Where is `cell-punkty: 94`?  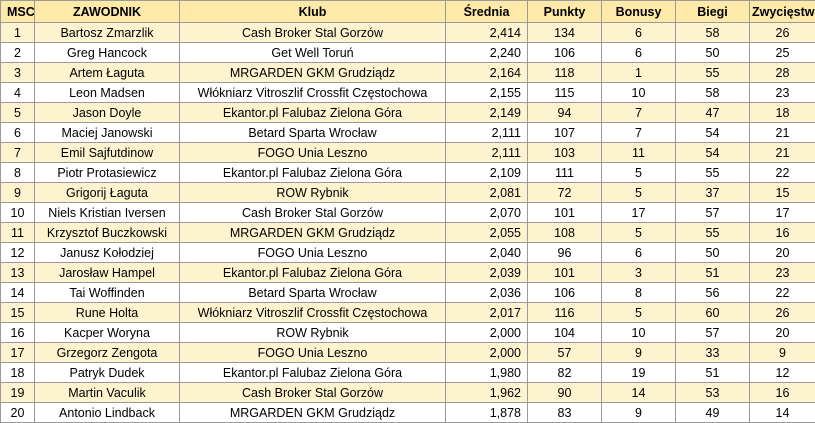 cell-punkty: 94 is located at coordinates (565, 113).